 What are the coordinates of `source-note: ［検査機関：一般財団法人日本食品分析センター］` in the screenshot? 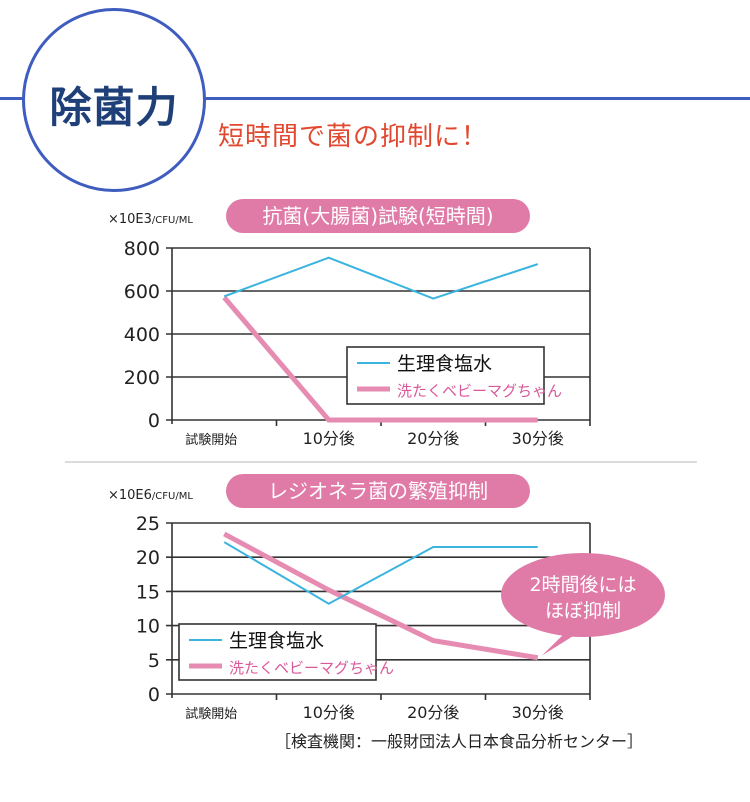 It's located at (459, 741).